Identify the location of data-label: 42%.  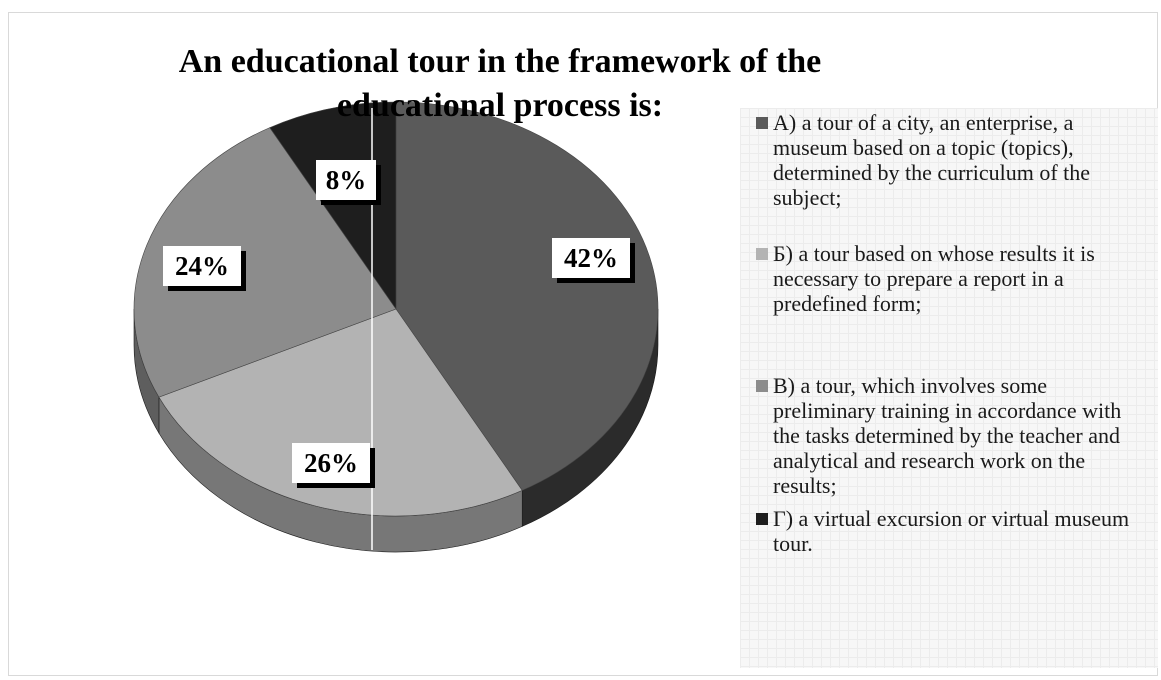
(593, 260).